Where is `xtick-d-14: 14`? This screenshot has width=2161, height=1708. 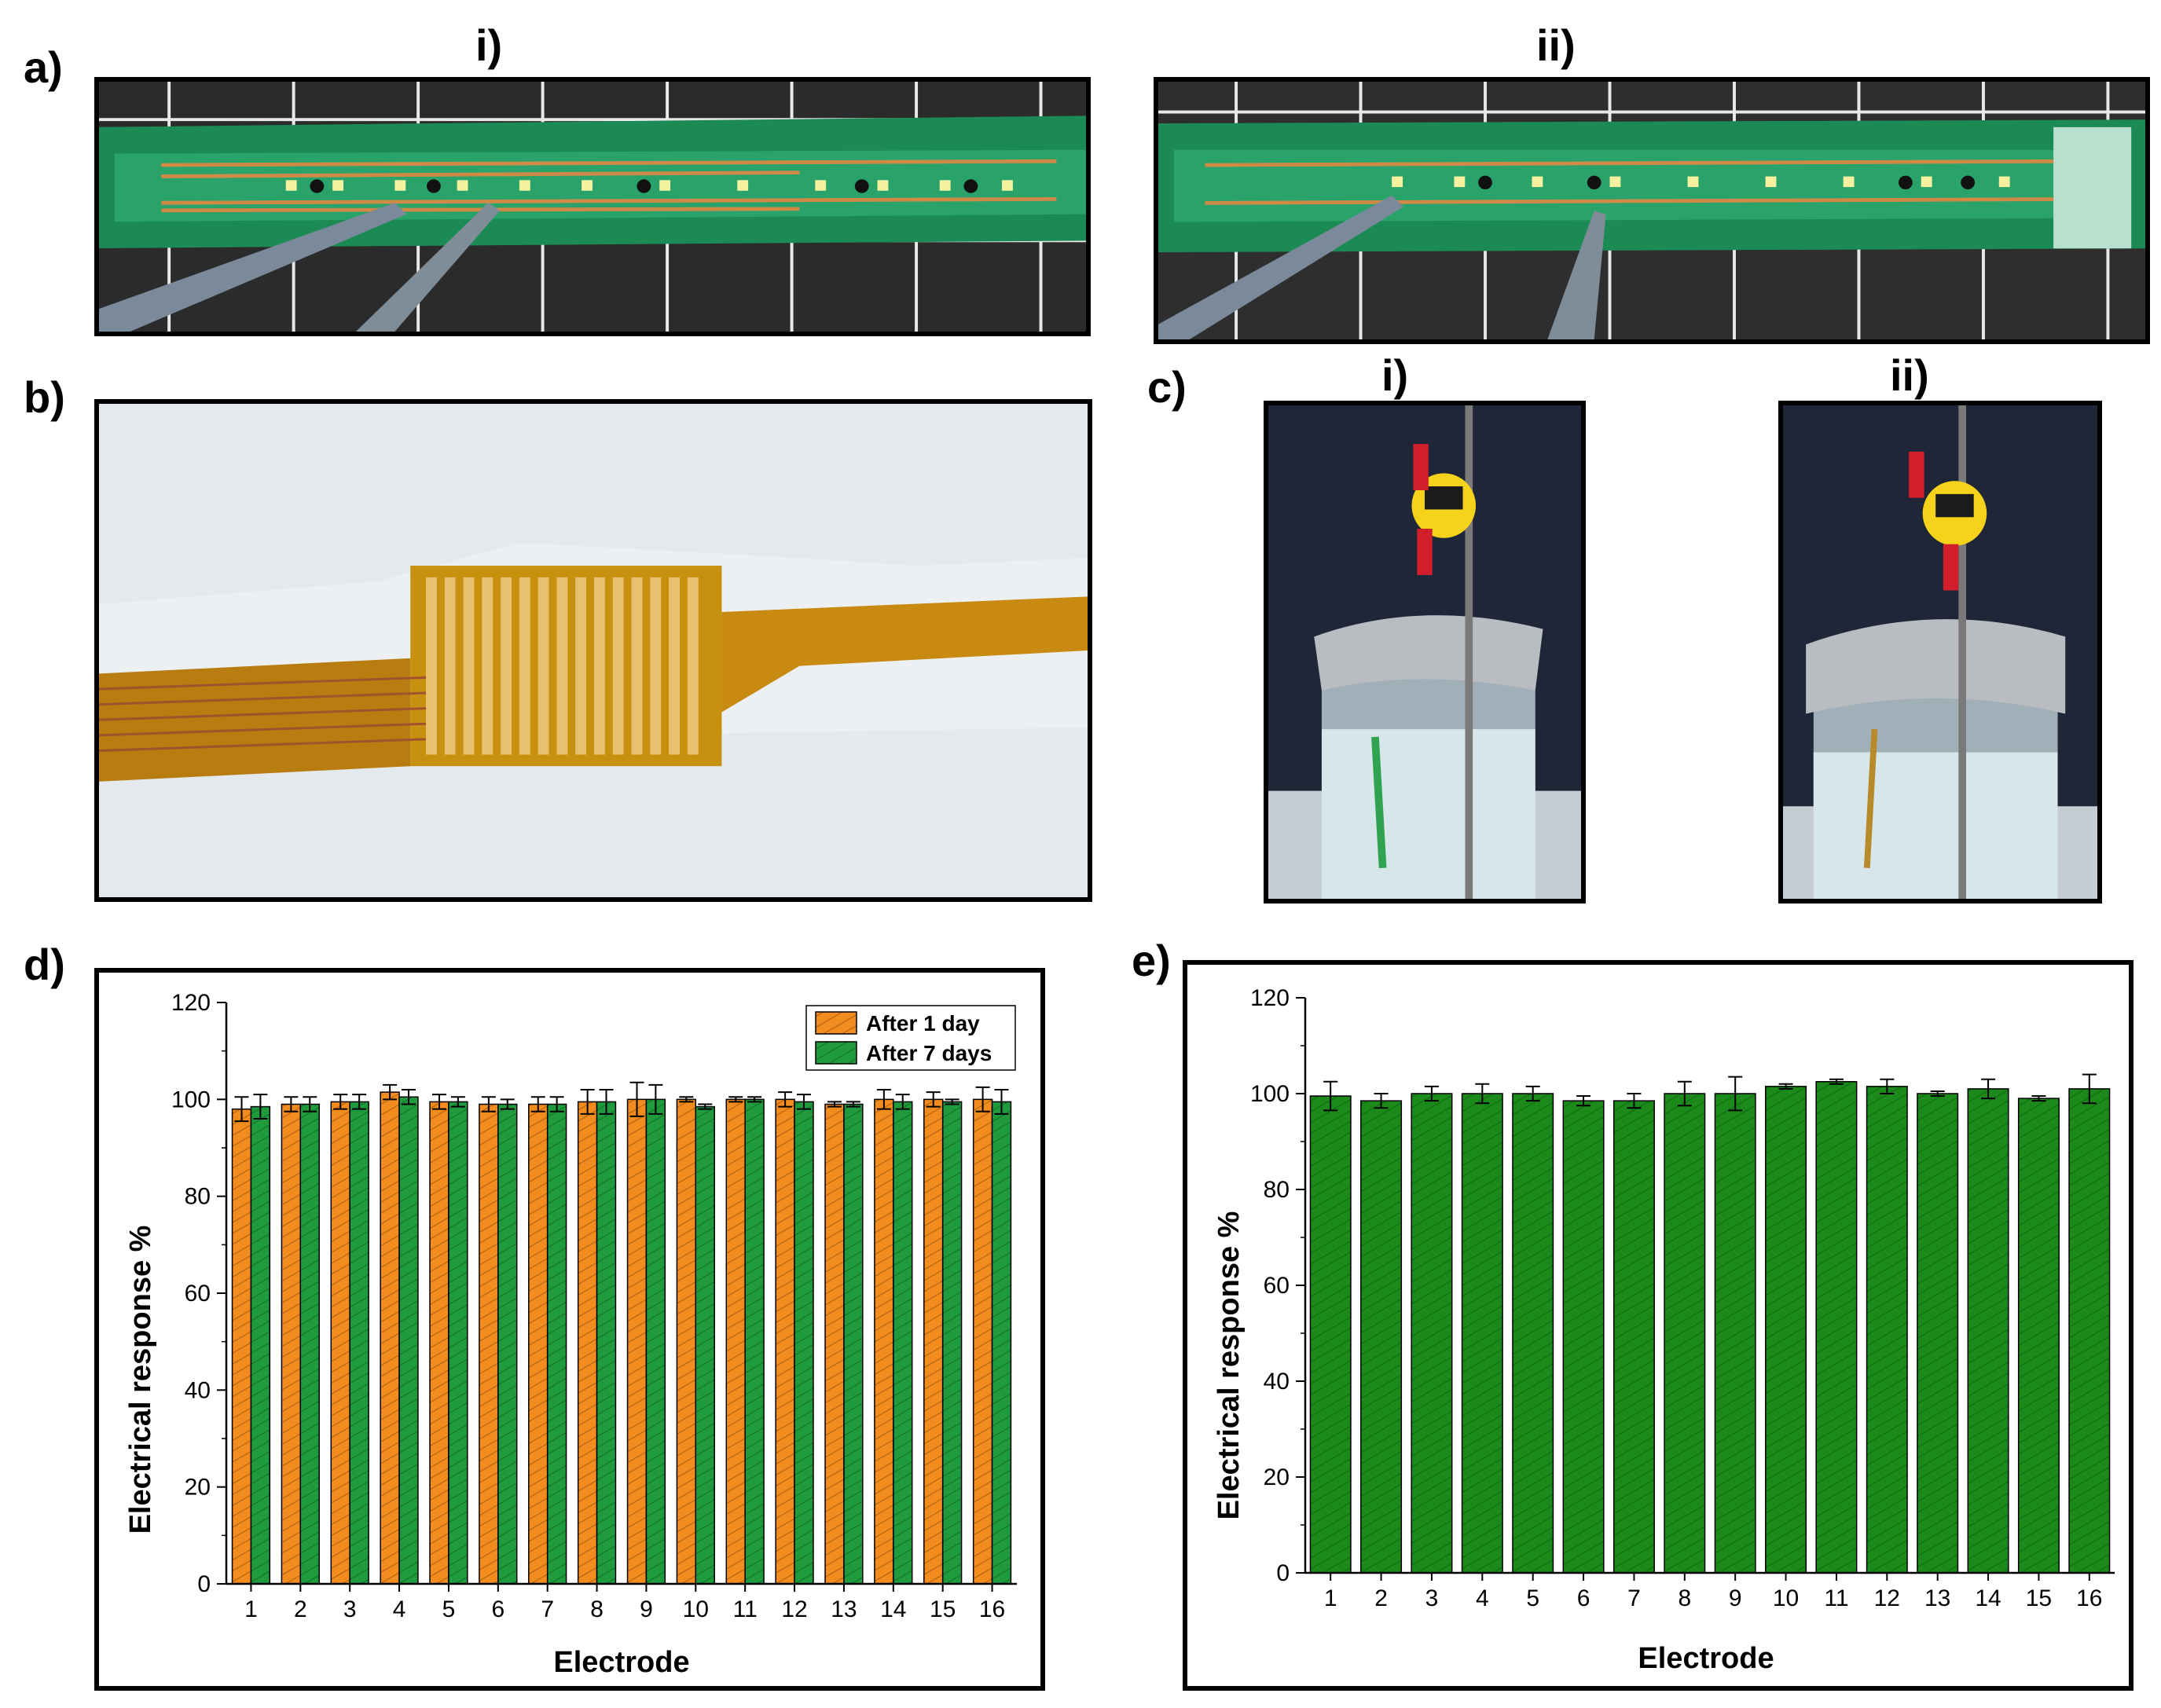
xtick-d-14: 14 is located at coordinates (893, 1609).